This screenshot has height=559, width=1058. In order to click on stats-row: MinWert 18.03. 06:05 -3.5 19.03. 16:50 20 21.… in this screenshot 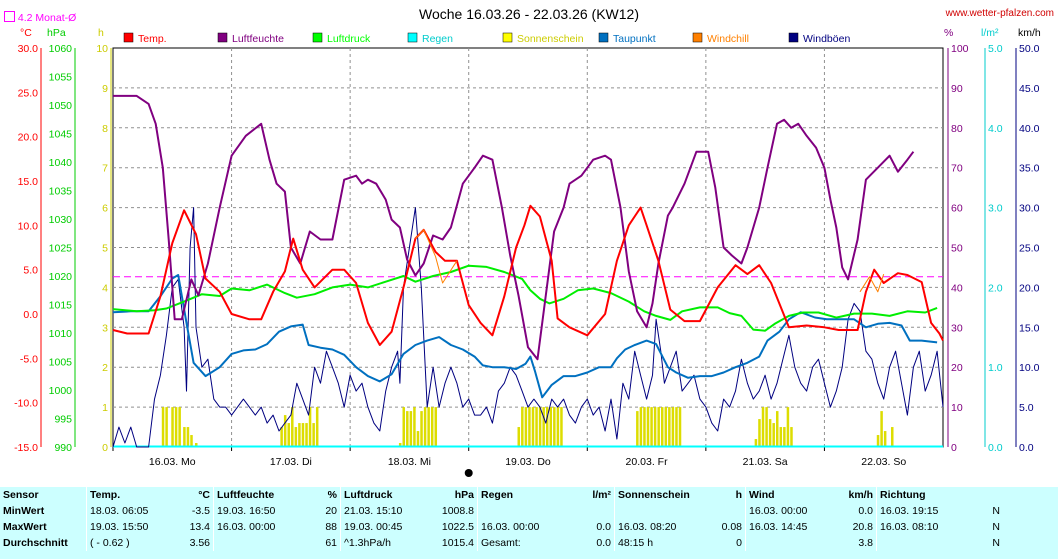, I will do `click(501, 511)`.